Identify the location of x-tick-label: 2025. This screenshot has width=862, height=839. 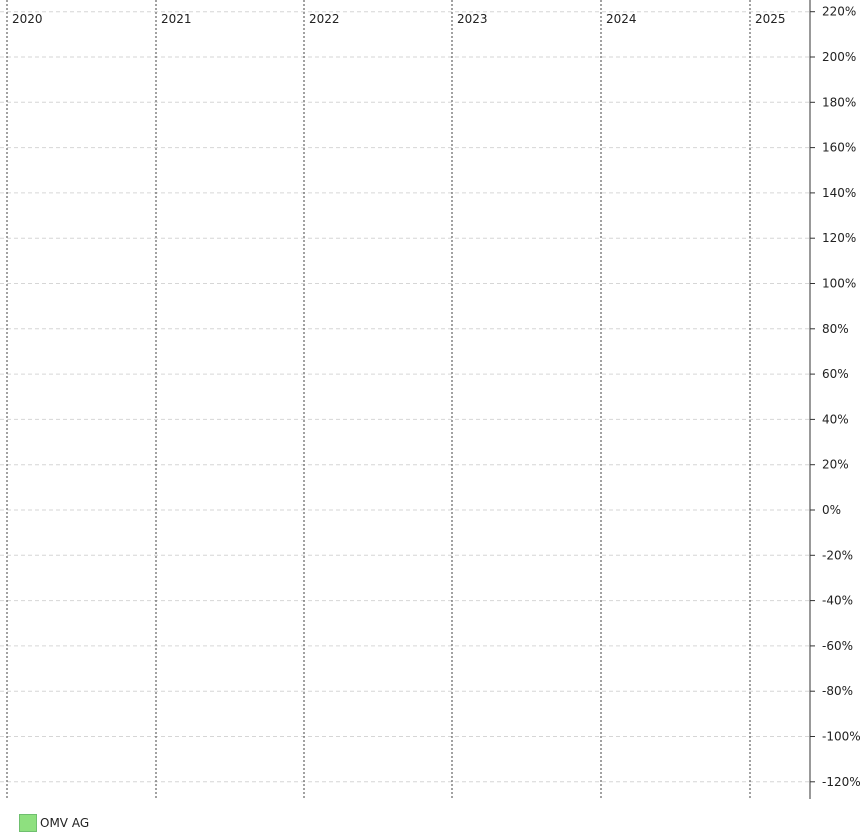
(770, 19).